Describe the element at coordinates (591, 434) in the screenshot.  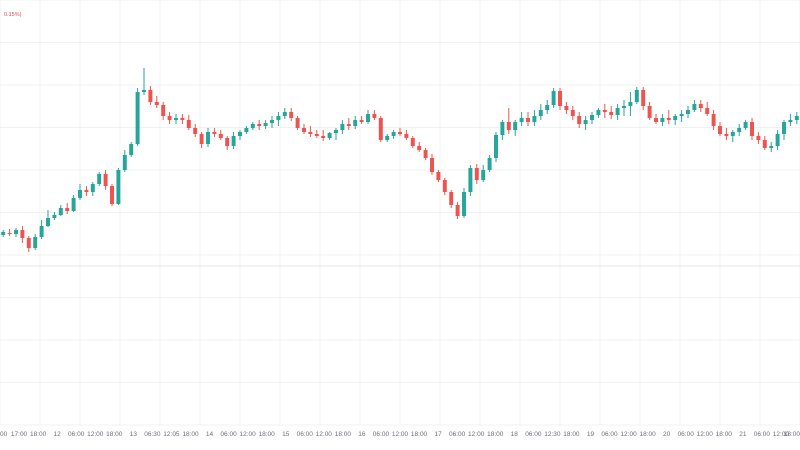
I see `x-tick-label: 19` at that location.